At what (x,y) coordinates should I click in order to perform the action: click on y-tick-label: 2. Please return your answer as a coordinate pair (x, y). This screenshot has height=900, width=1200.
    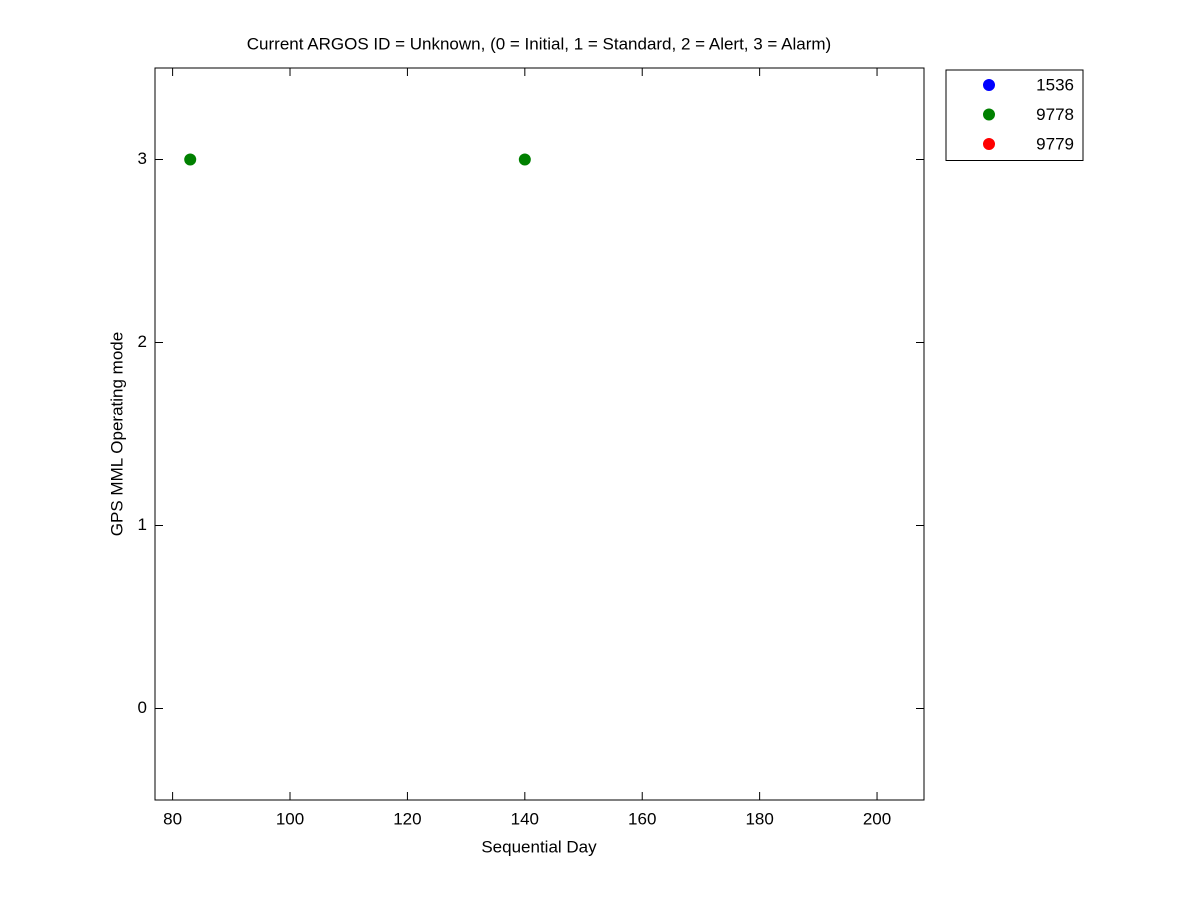
    Looking at the image, I should click on (142, 341).